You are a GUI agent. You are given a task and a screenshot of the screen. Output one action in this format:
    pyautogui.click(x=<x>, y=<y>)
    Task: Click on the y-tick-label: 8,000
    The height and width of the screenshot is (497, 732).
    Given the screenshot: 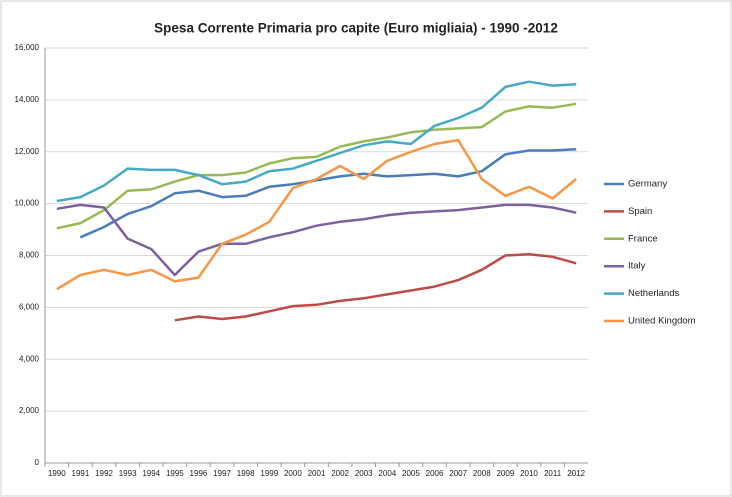 What is the action you would take?
    pyautogui.click(x=29, y=255)
    